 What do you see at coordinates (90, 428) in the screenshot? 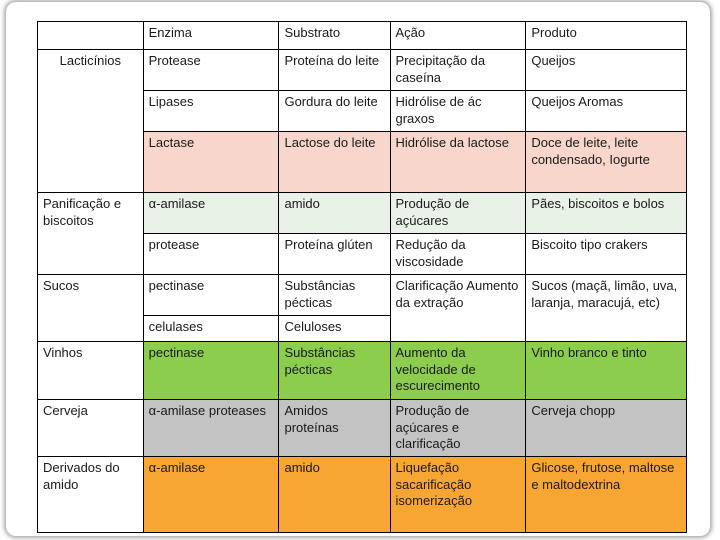
I see `sector-cerveja: Cerveja` at bounding box center [90, 428].